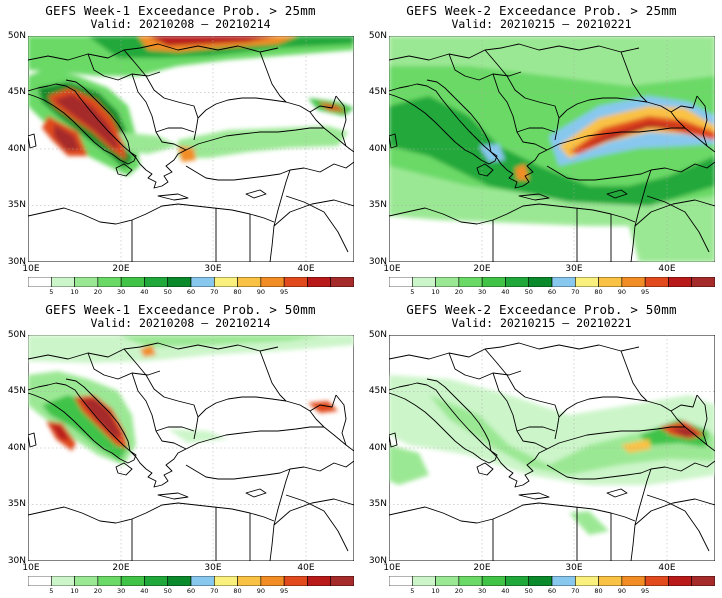 The height and width of the screenshot is (598, 722). I want to click on panel-title: GEFS Week-2 Exceedance Prob. > 50mm, so click(541, 309).